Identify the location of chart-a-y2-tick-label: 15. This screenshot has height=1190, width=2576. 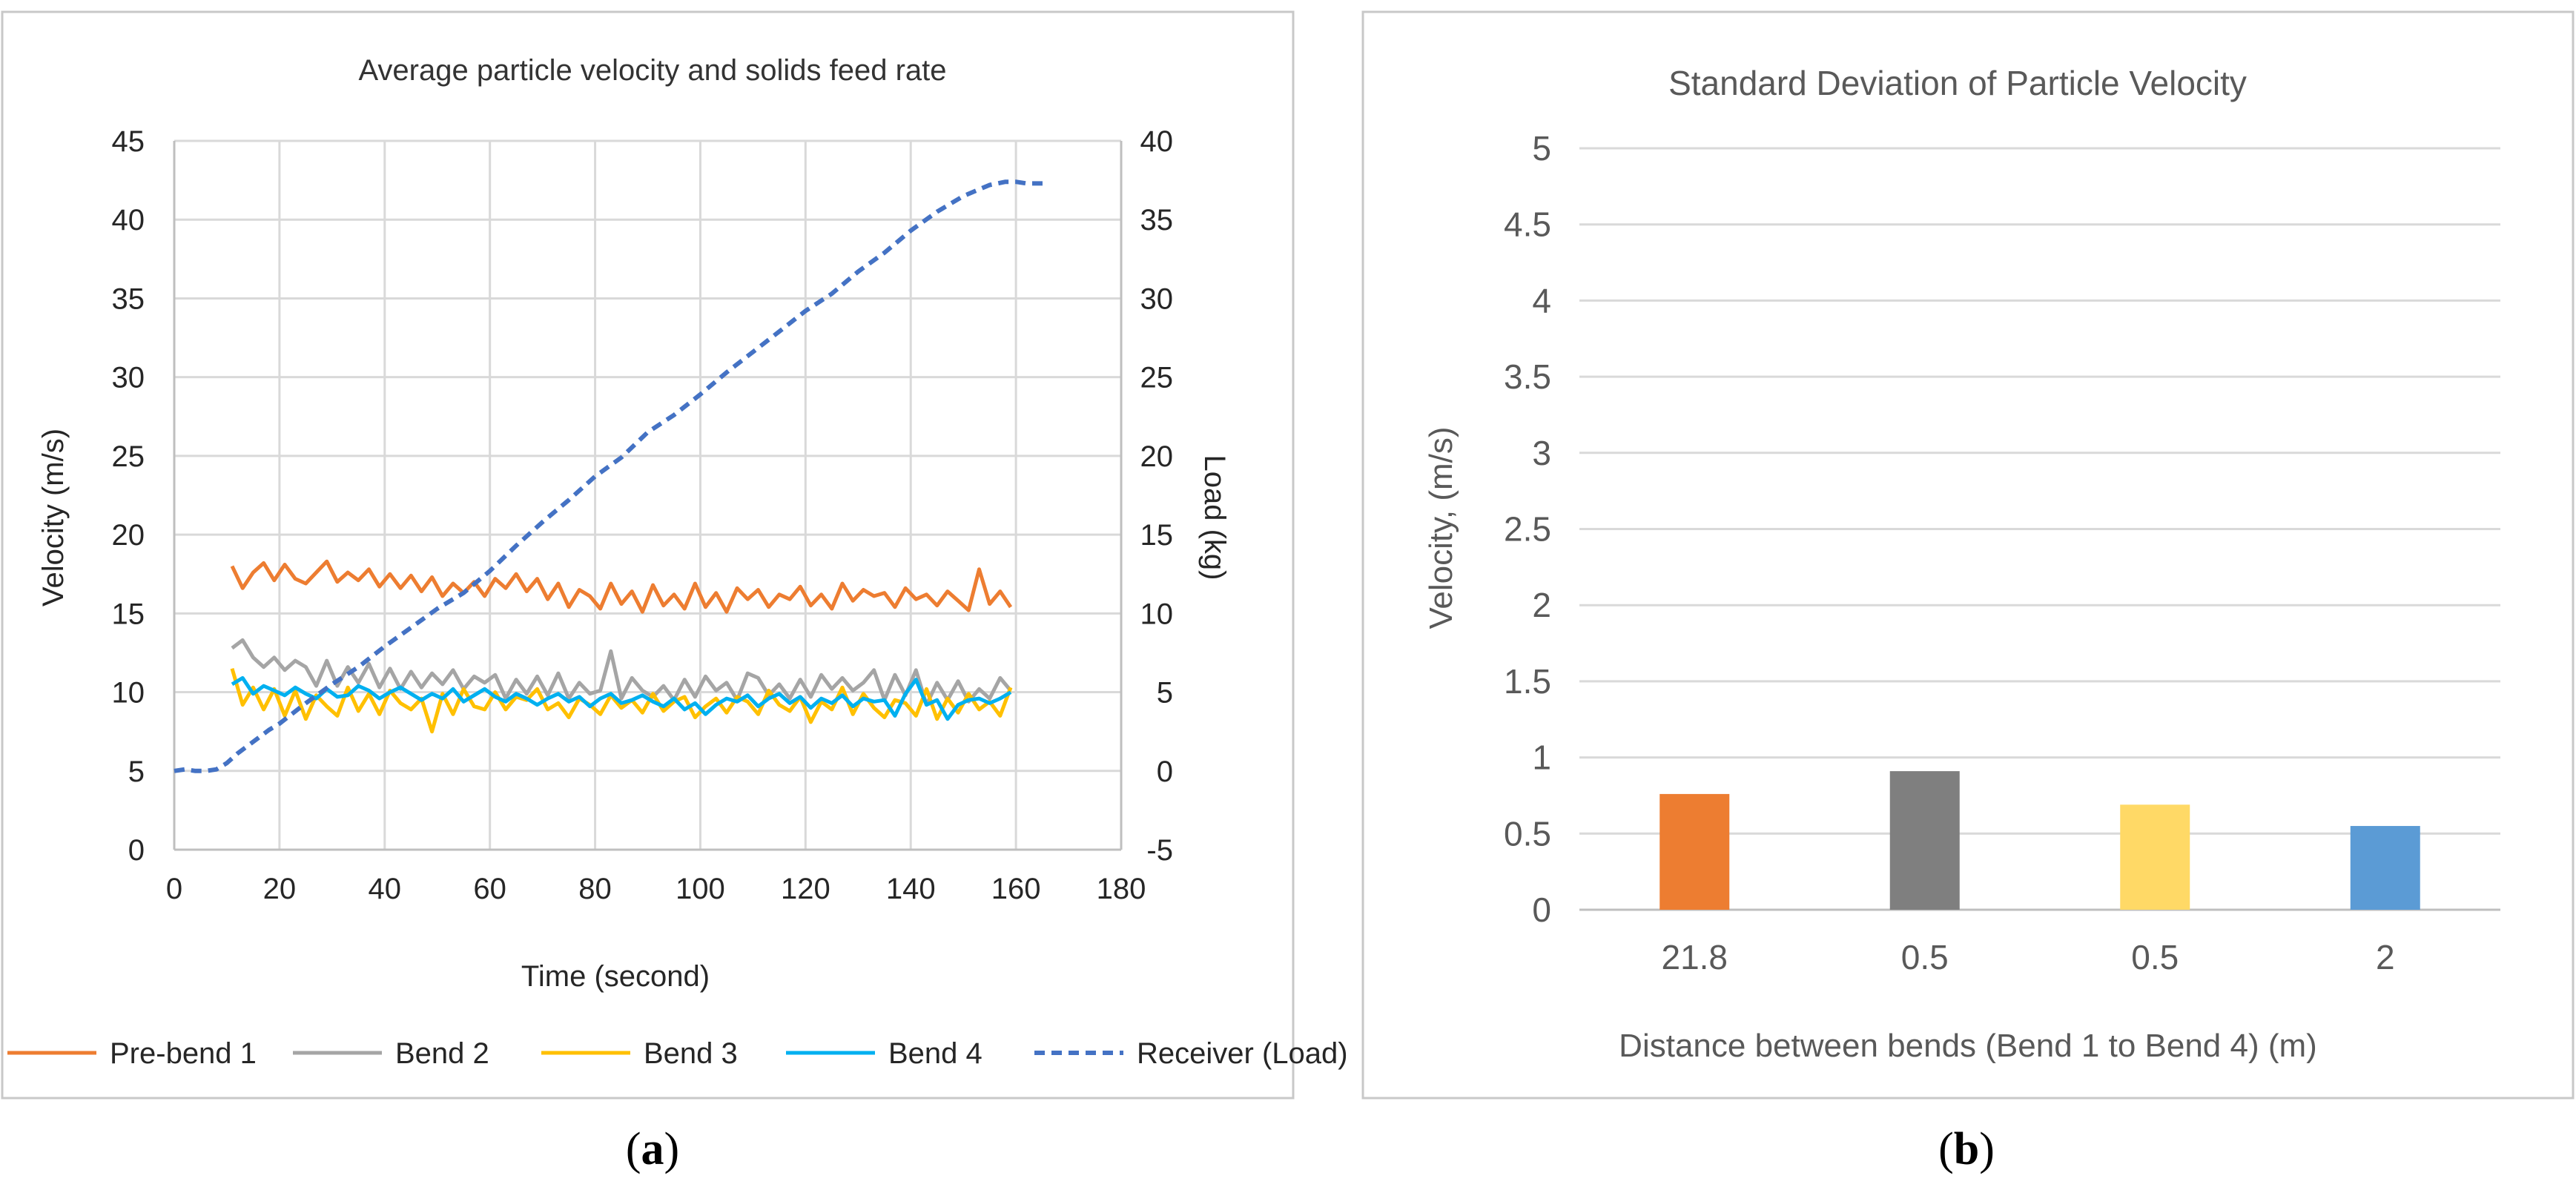
(1157, 535).